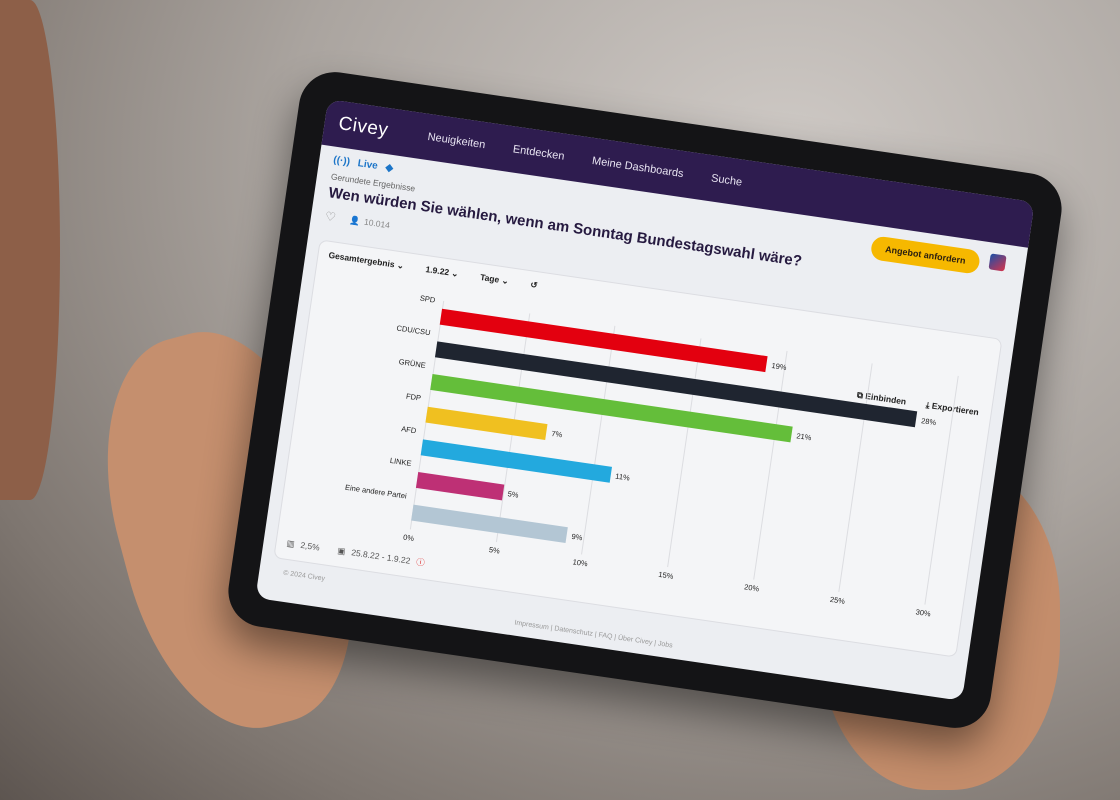 This screenshot has width=1120, height=800. Describe the element at coordinates (928, 422) in the screenshot. I see `value-label: 28%` at that location.